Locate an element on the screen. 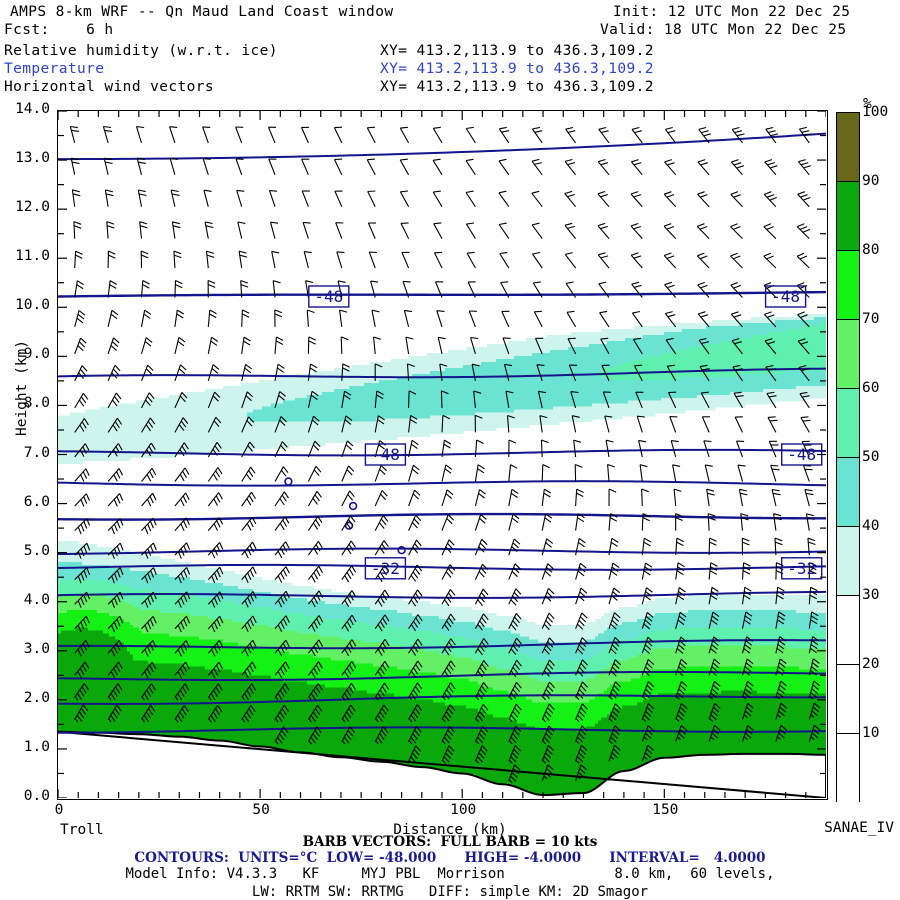 Image resolution: width=900 pixels, height=900 pixels. forecast-hour: Fcst: 6 h is located at coordinates (59, 30).